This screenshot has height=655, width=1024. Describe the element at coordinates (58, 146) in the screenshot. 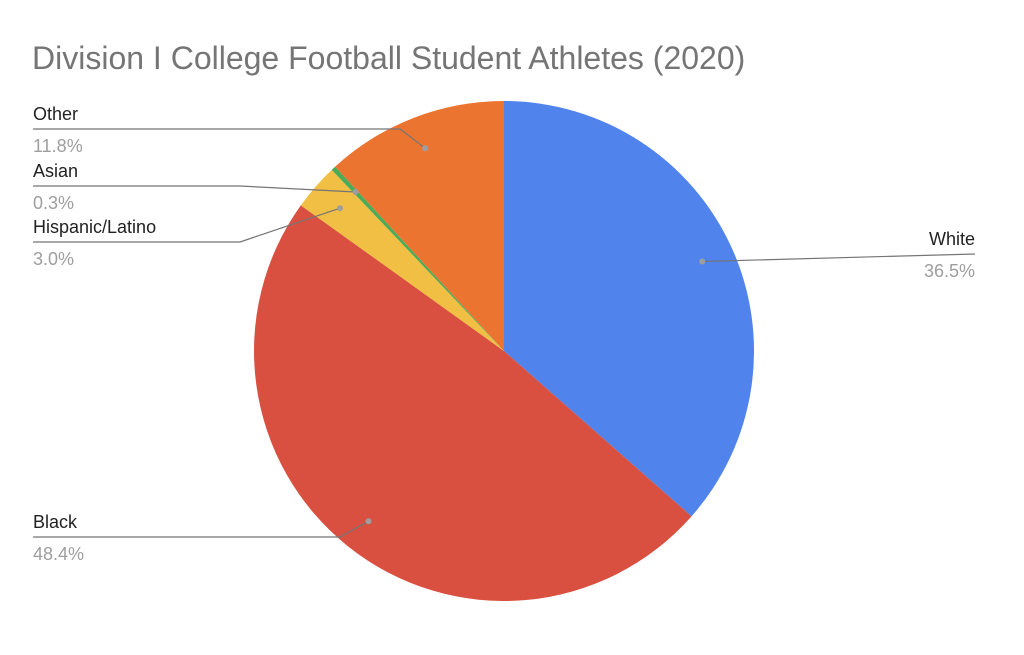

I see `percentage-label: 11.8%` at that location.